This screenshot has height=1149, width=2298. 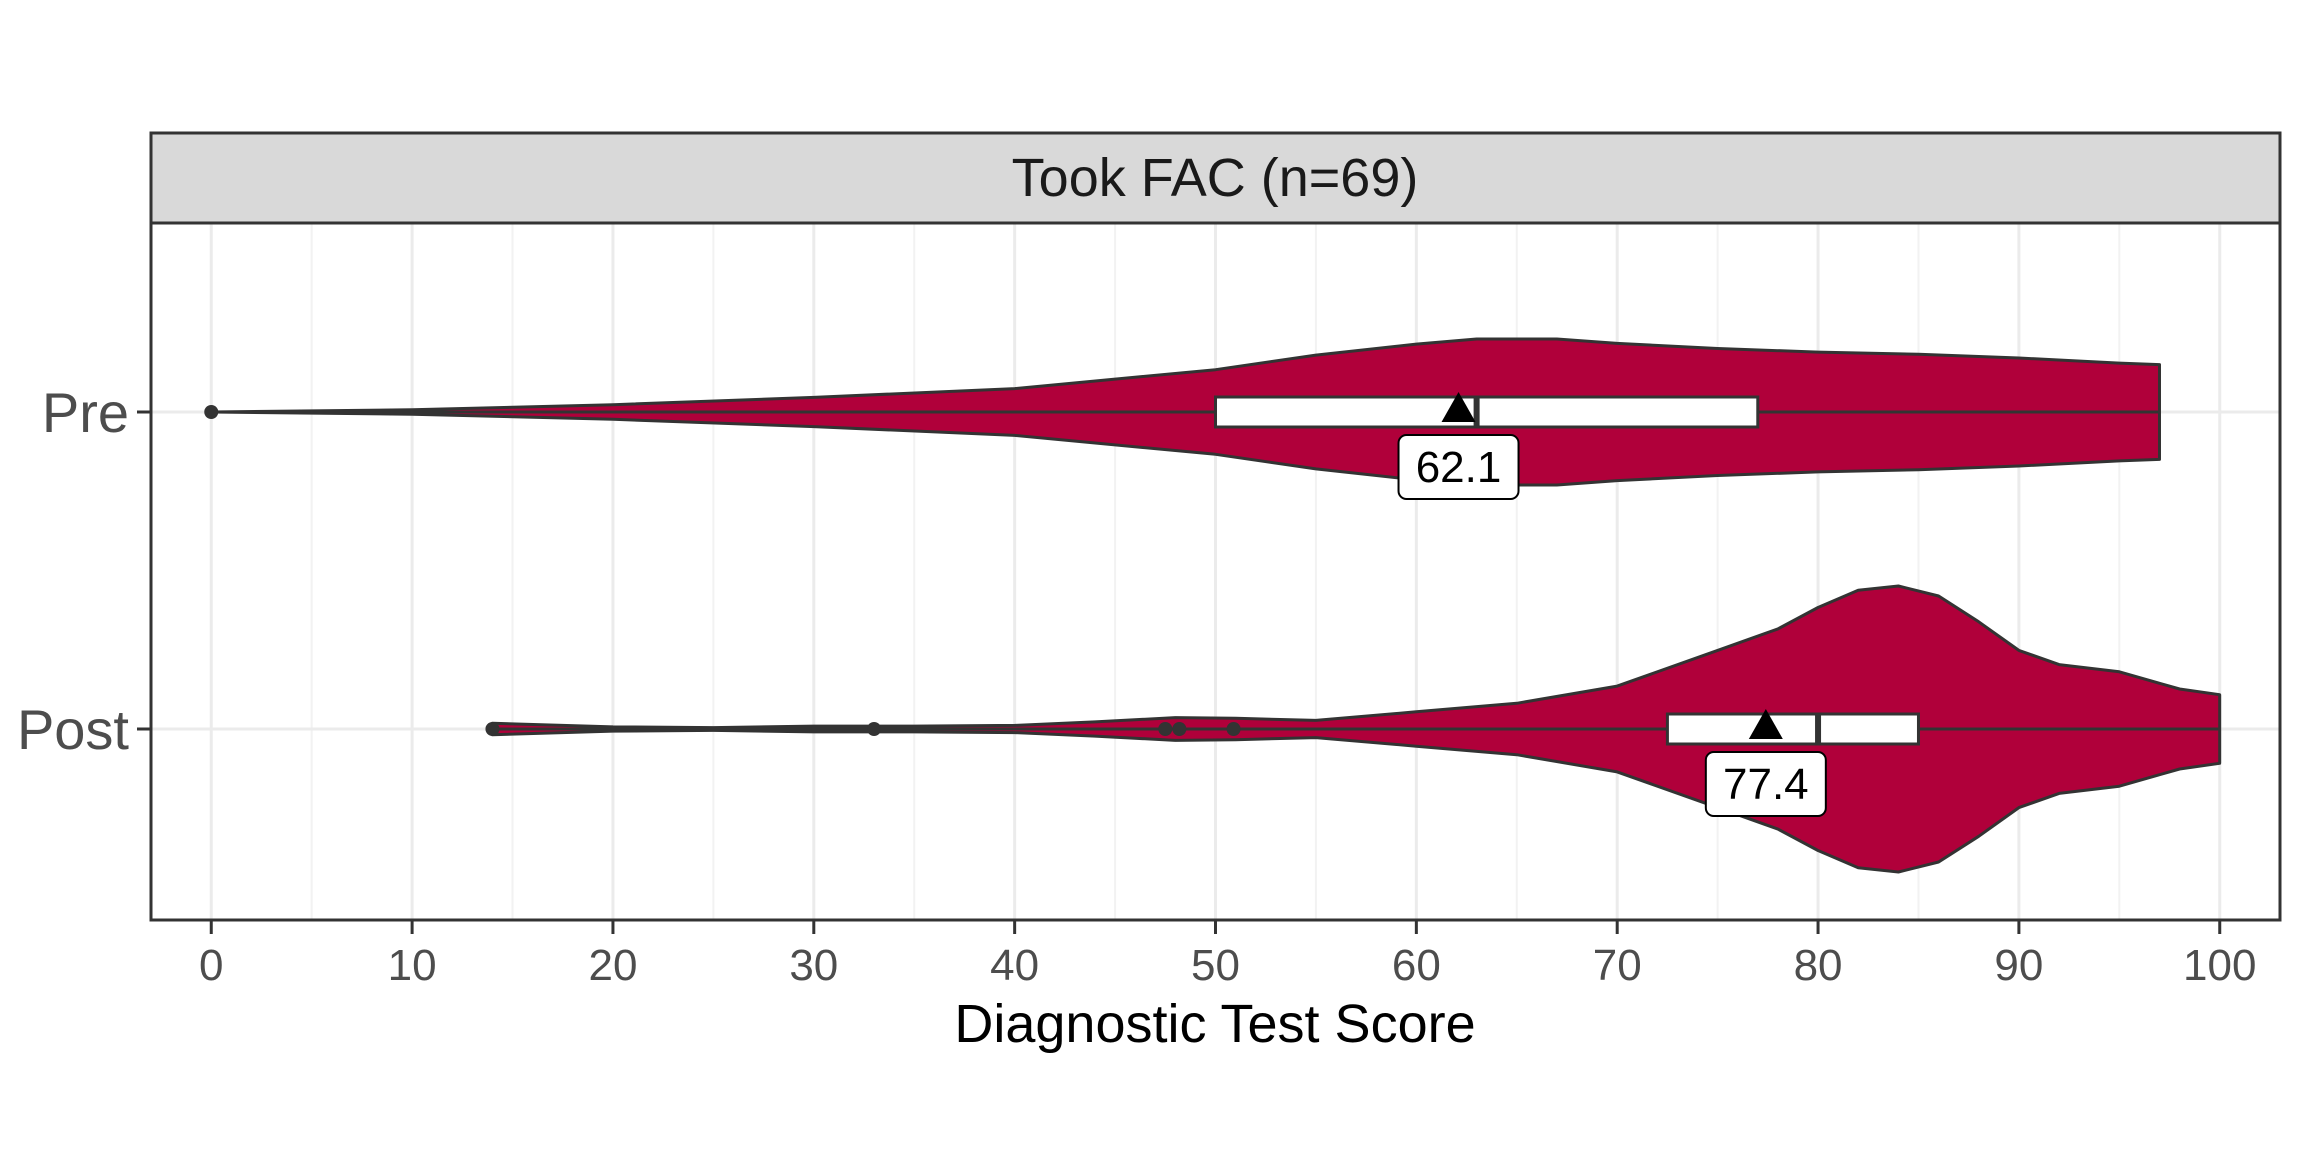 I want to click on x-tick-label: 80, so click(x=1818, y=965).